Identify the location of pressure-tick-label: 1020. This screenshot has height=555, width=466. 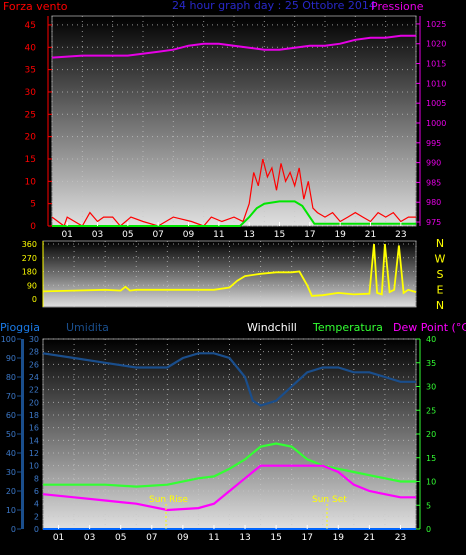
(436, 44).